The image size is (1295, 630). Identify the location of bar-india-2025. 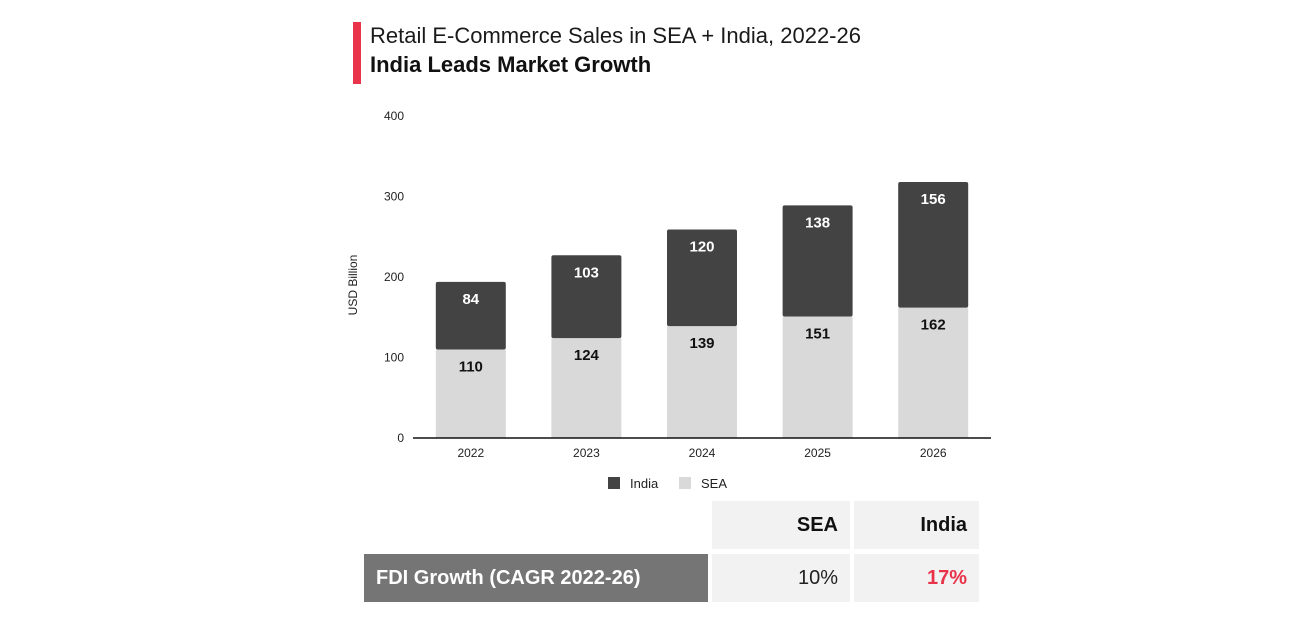
(817, 261).